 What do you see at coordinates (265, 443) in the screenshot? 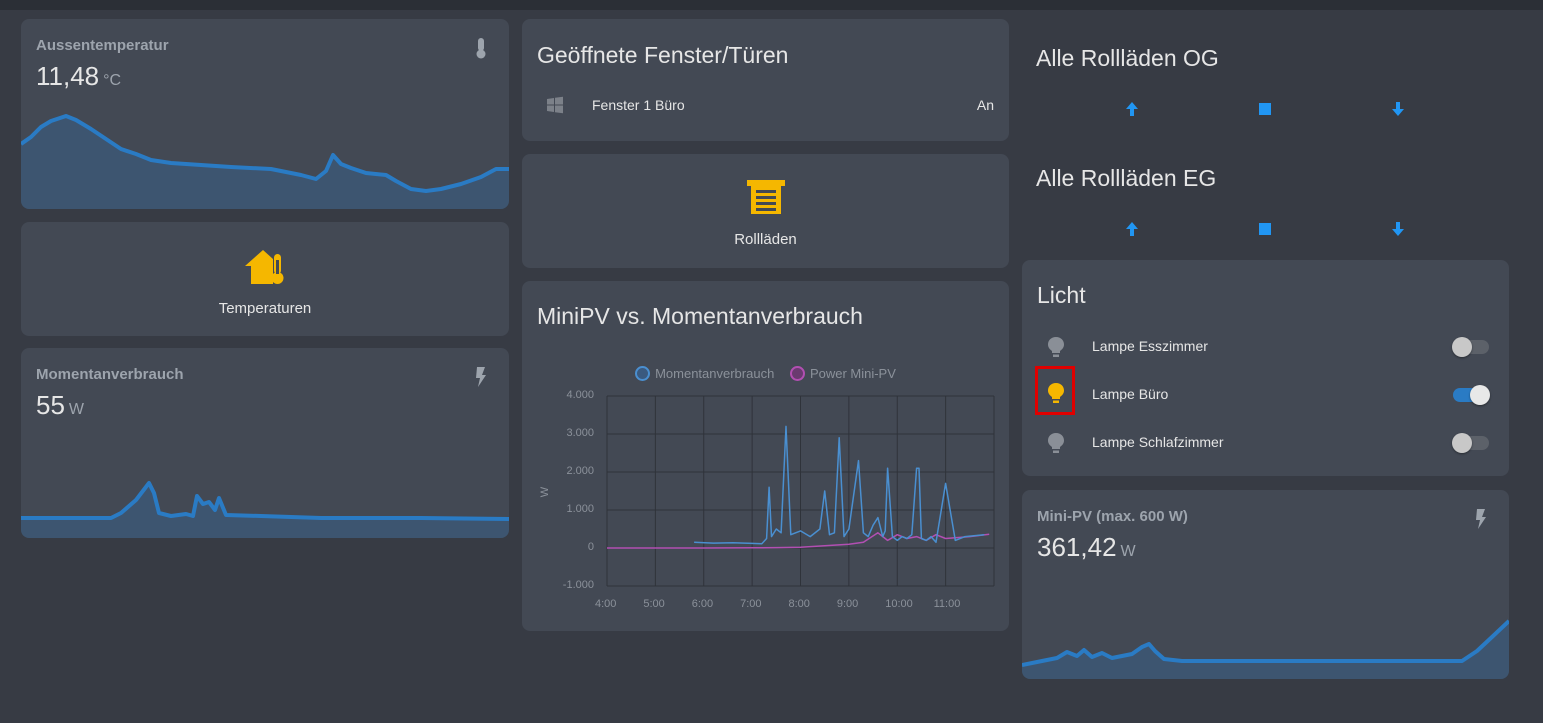
I see `power-usage-card: Momentanverbrauch 55 W` at bounding box center [265, 443].